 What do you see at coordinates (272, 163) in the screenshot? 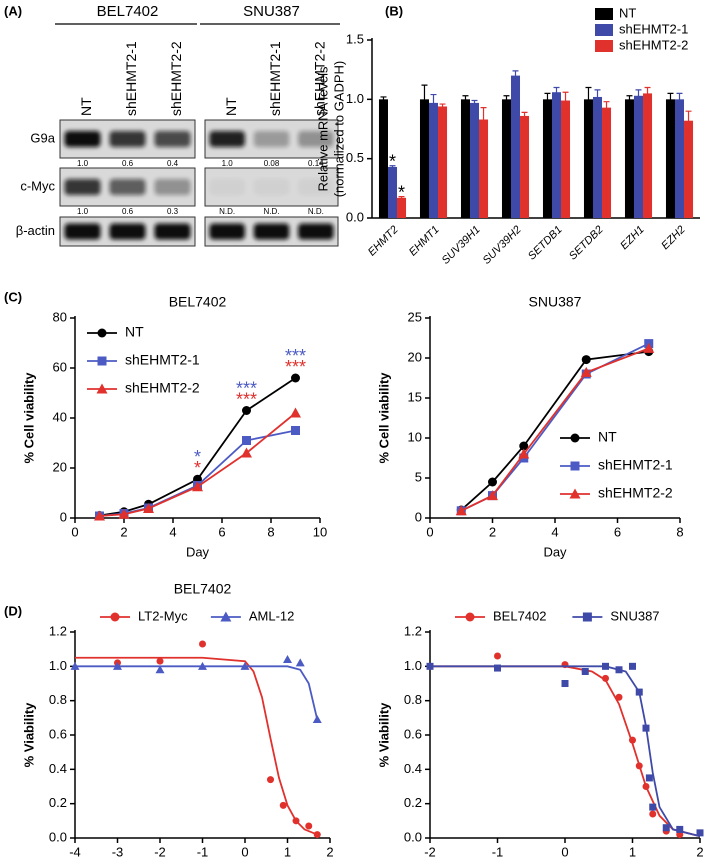
I see `quant-label: 0.08` at bounding box center [272, 163].